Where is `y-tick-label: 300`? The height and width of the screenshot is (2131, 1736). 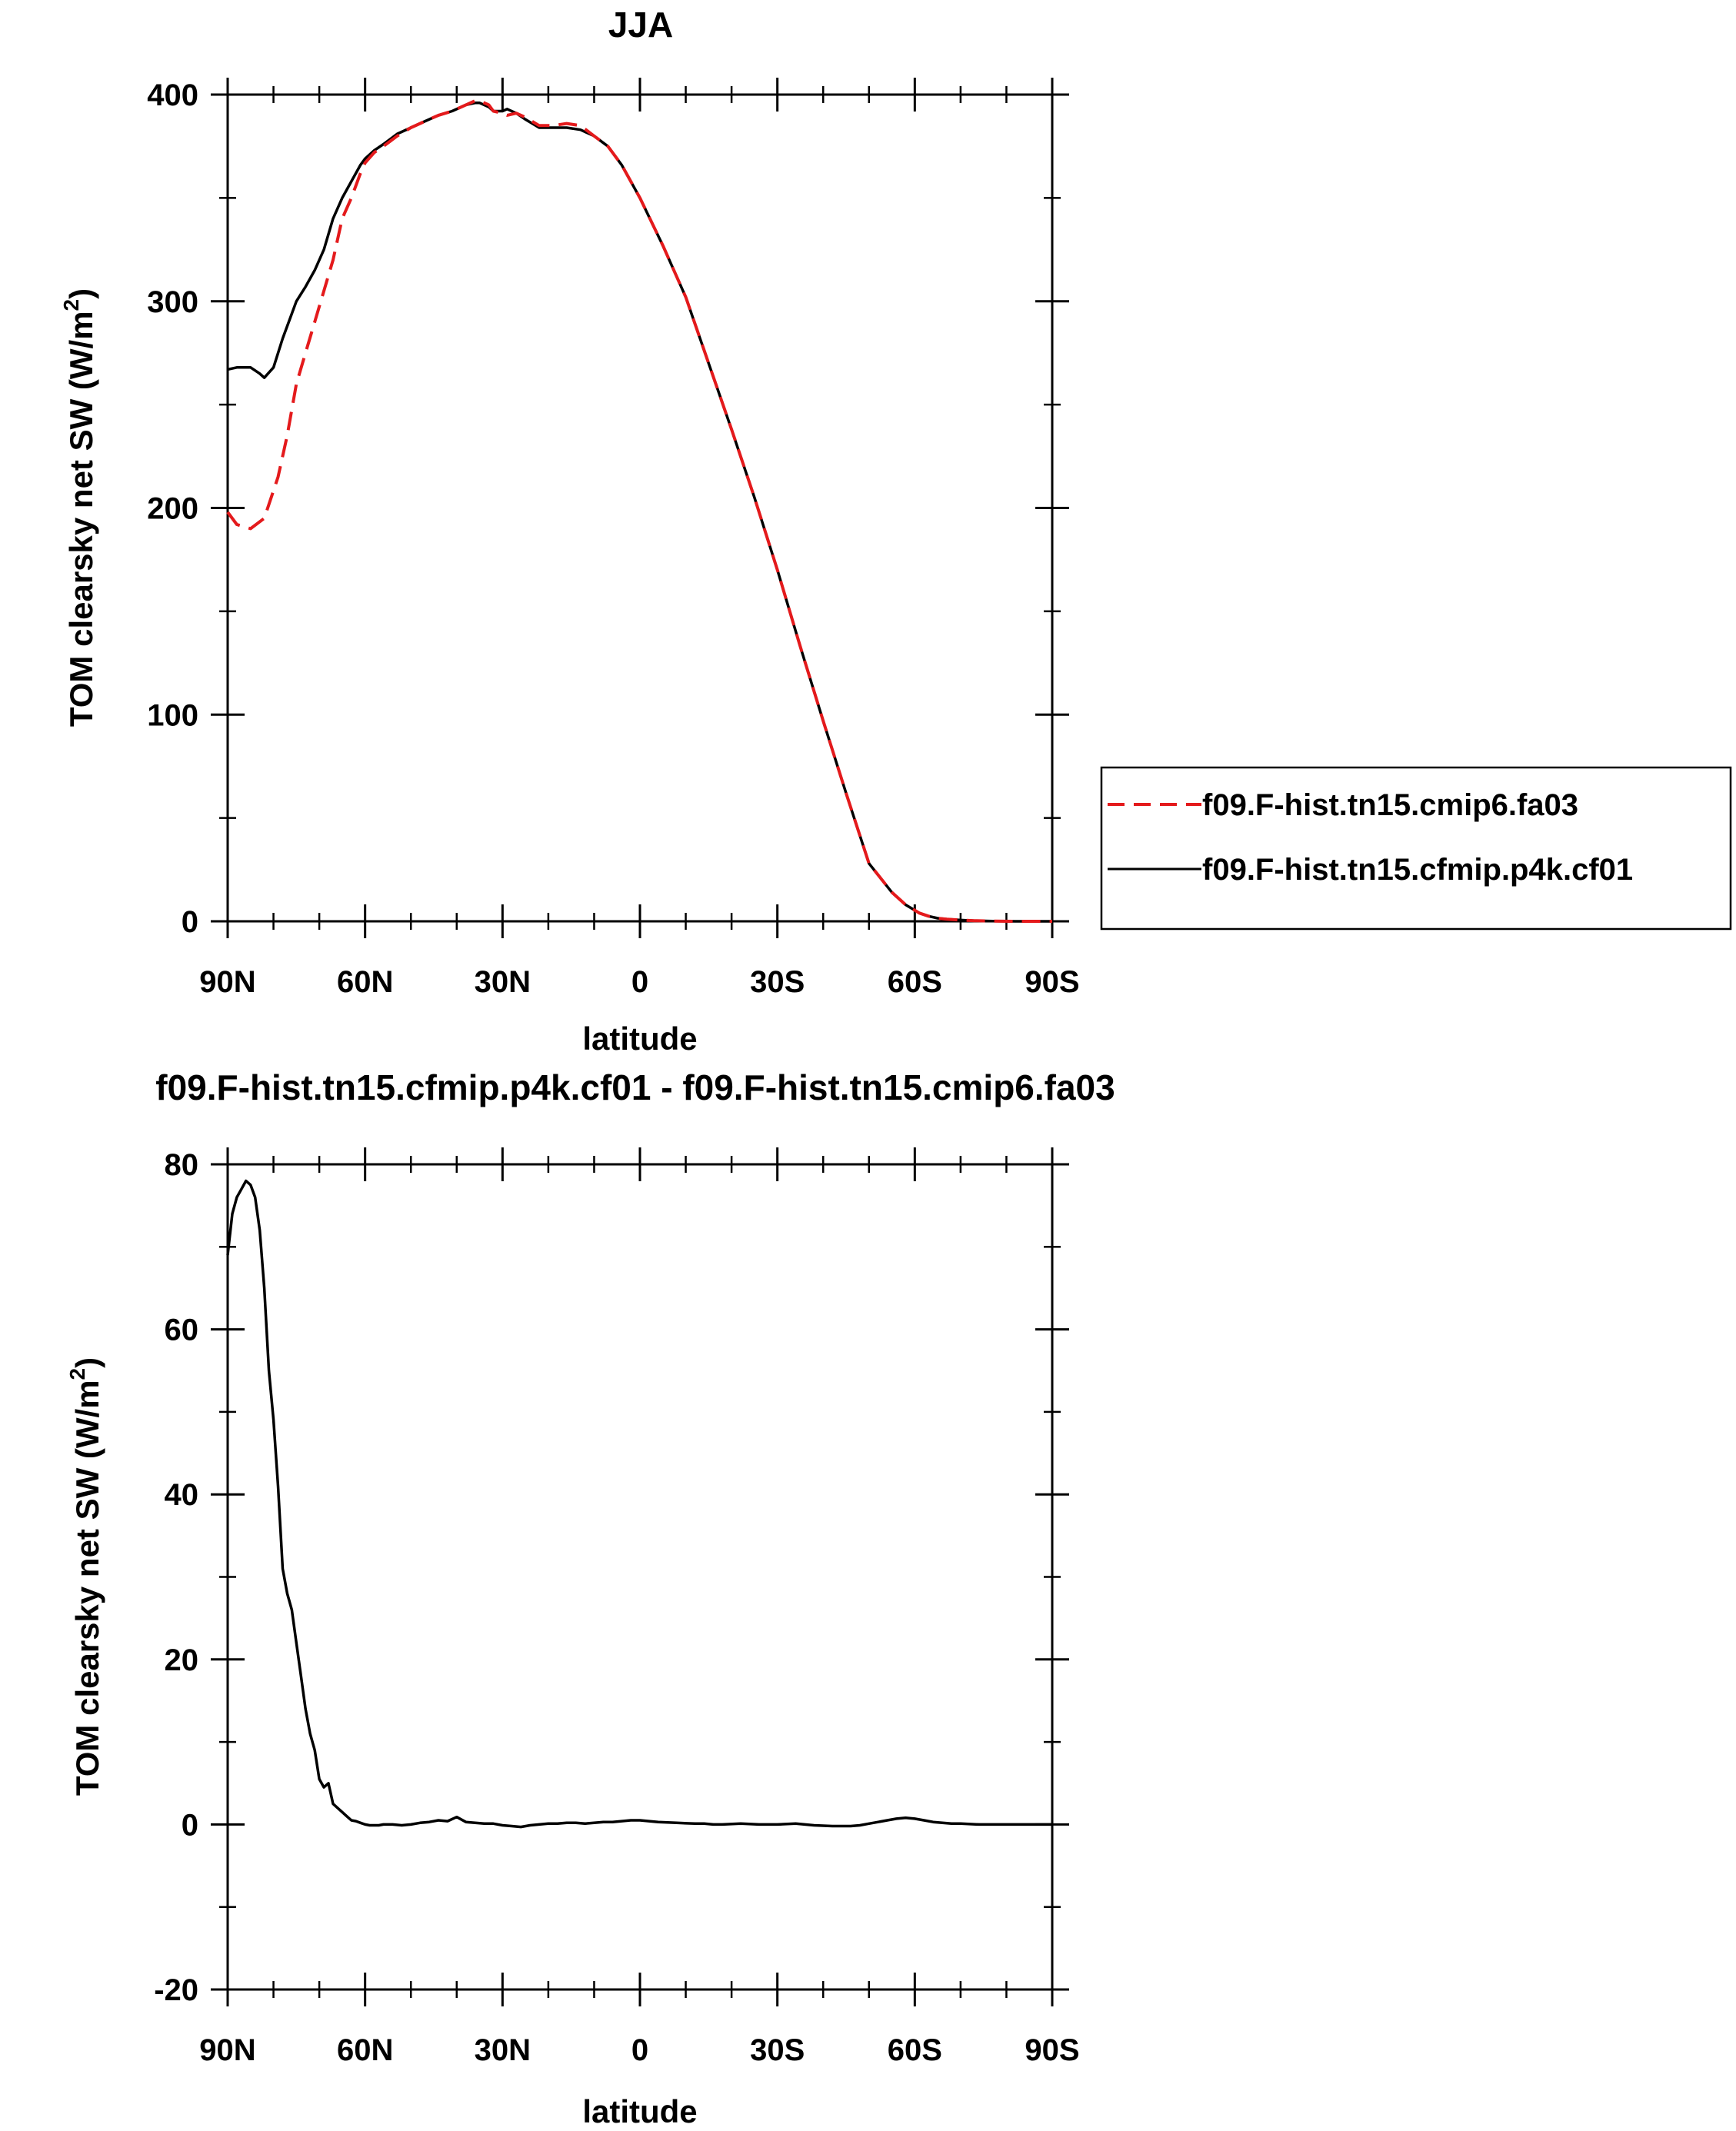 y-tick-label: 300 is located at coordinates (172, 302).